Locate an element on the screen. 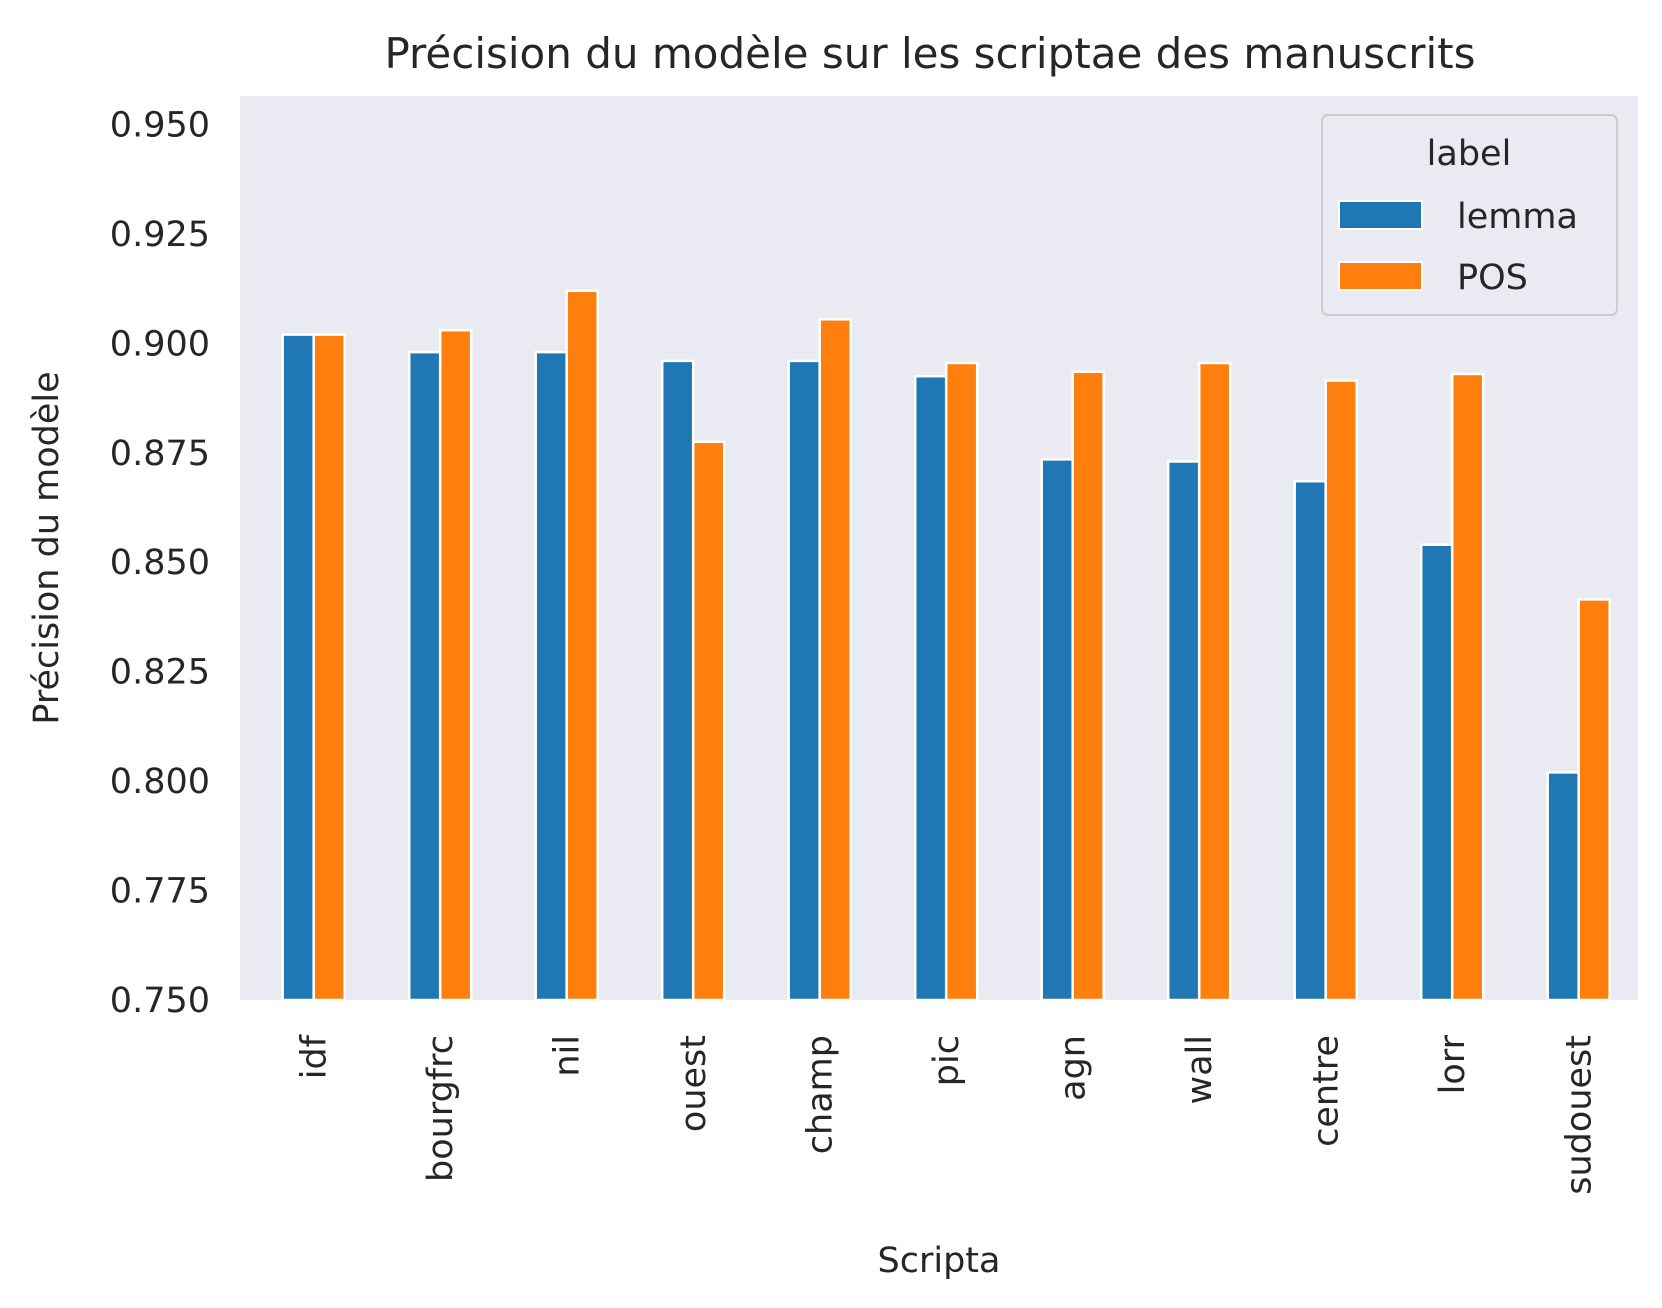  legend-swatch-lemma is located at coordinates (1380, 215).